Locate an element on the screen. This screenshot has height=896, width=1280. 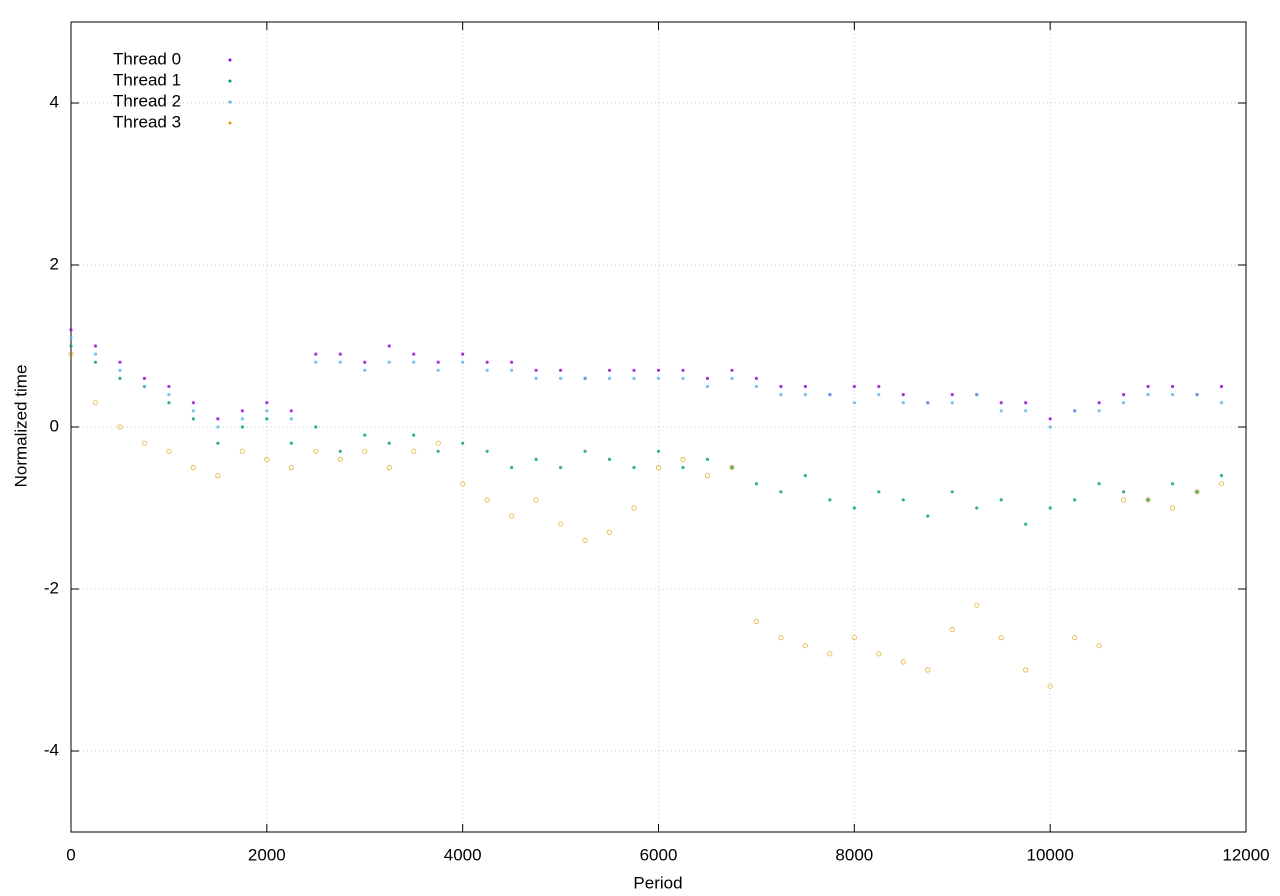
y-tick-label: -4 is located at coordinates (51, 749).